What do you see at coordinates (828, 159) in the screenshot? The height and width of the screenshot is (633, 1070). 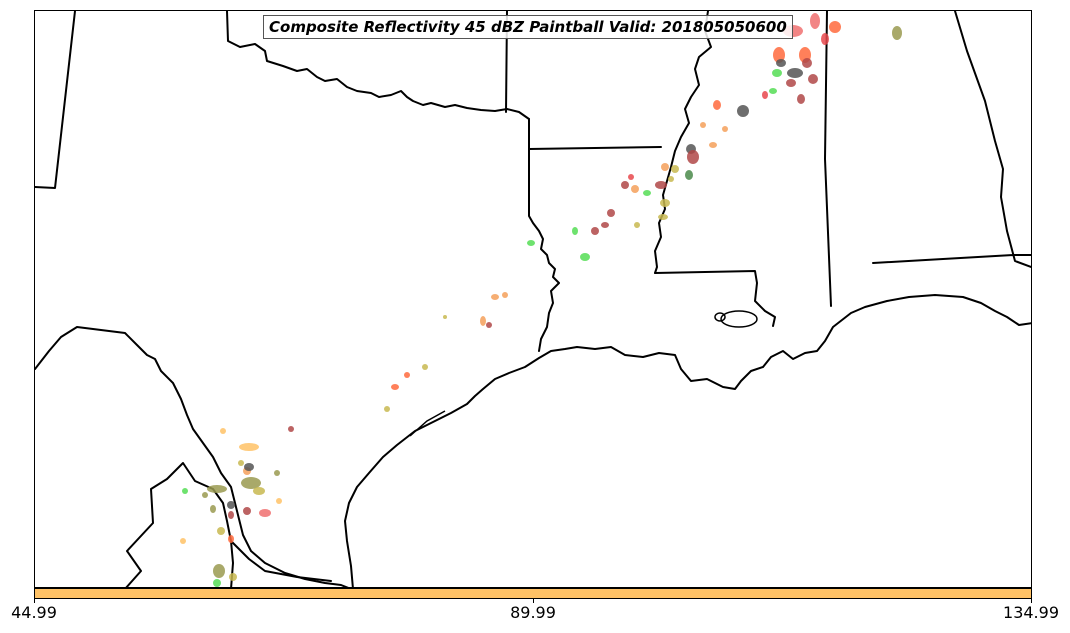 I see `border-ms-al` at bounding box center [828, 159].